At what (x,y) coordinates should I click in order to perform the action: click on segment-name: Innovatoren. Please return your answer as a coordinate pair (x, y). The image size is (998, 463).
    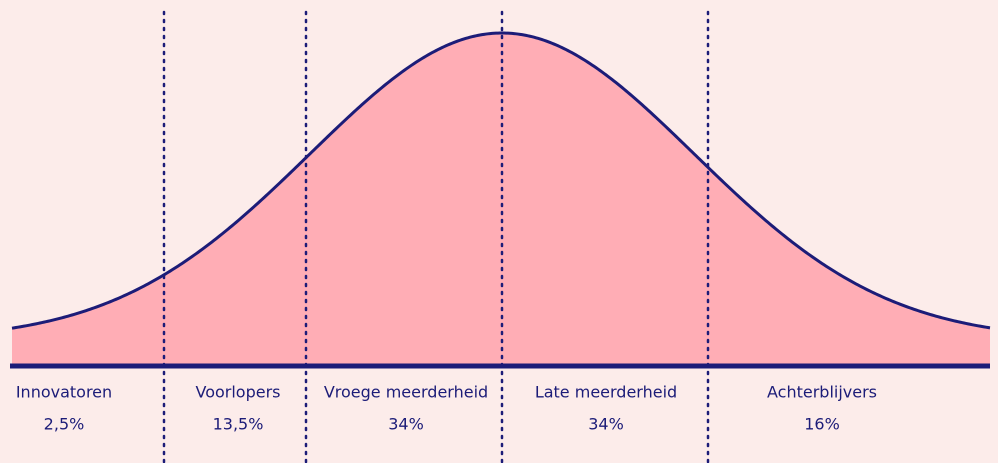
    Looking at the image, I should click on (64, 392).